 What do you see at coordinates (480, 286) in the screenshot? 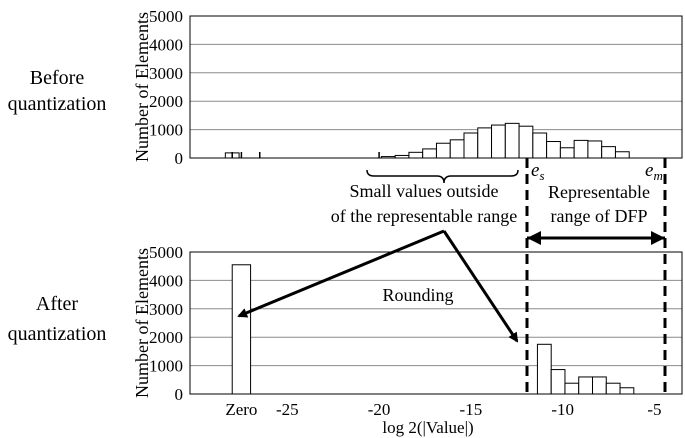
I see `rounding-arrow-to-range` at bounding box center [480, 286].